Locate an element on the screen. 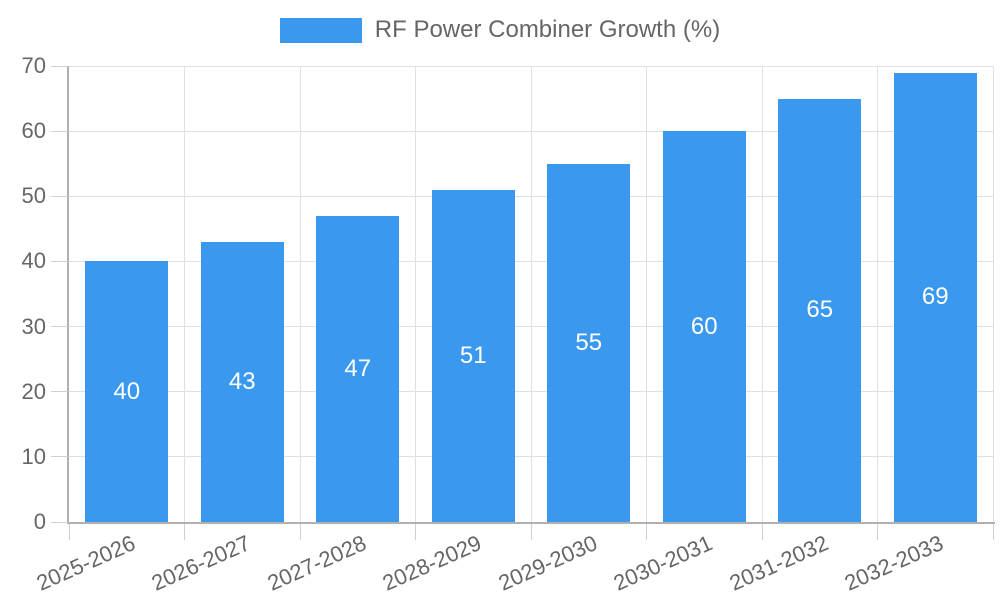 The height and width of the screenshot is (600, 1000). bar: 40 is located at coordinates (127, 391).